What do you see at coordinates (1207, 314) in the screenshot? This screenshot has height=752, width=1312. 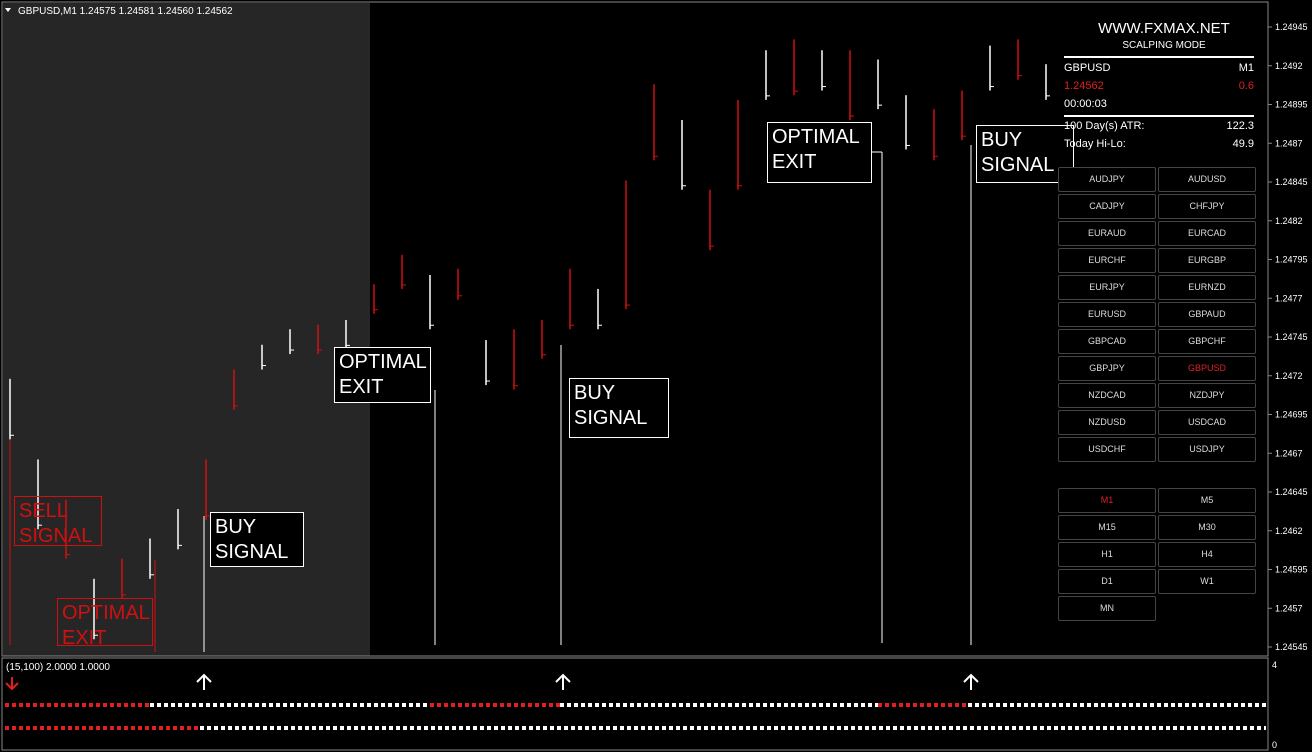 I see `panel-button: GBPAUD` at bounding box center [1207, 314].